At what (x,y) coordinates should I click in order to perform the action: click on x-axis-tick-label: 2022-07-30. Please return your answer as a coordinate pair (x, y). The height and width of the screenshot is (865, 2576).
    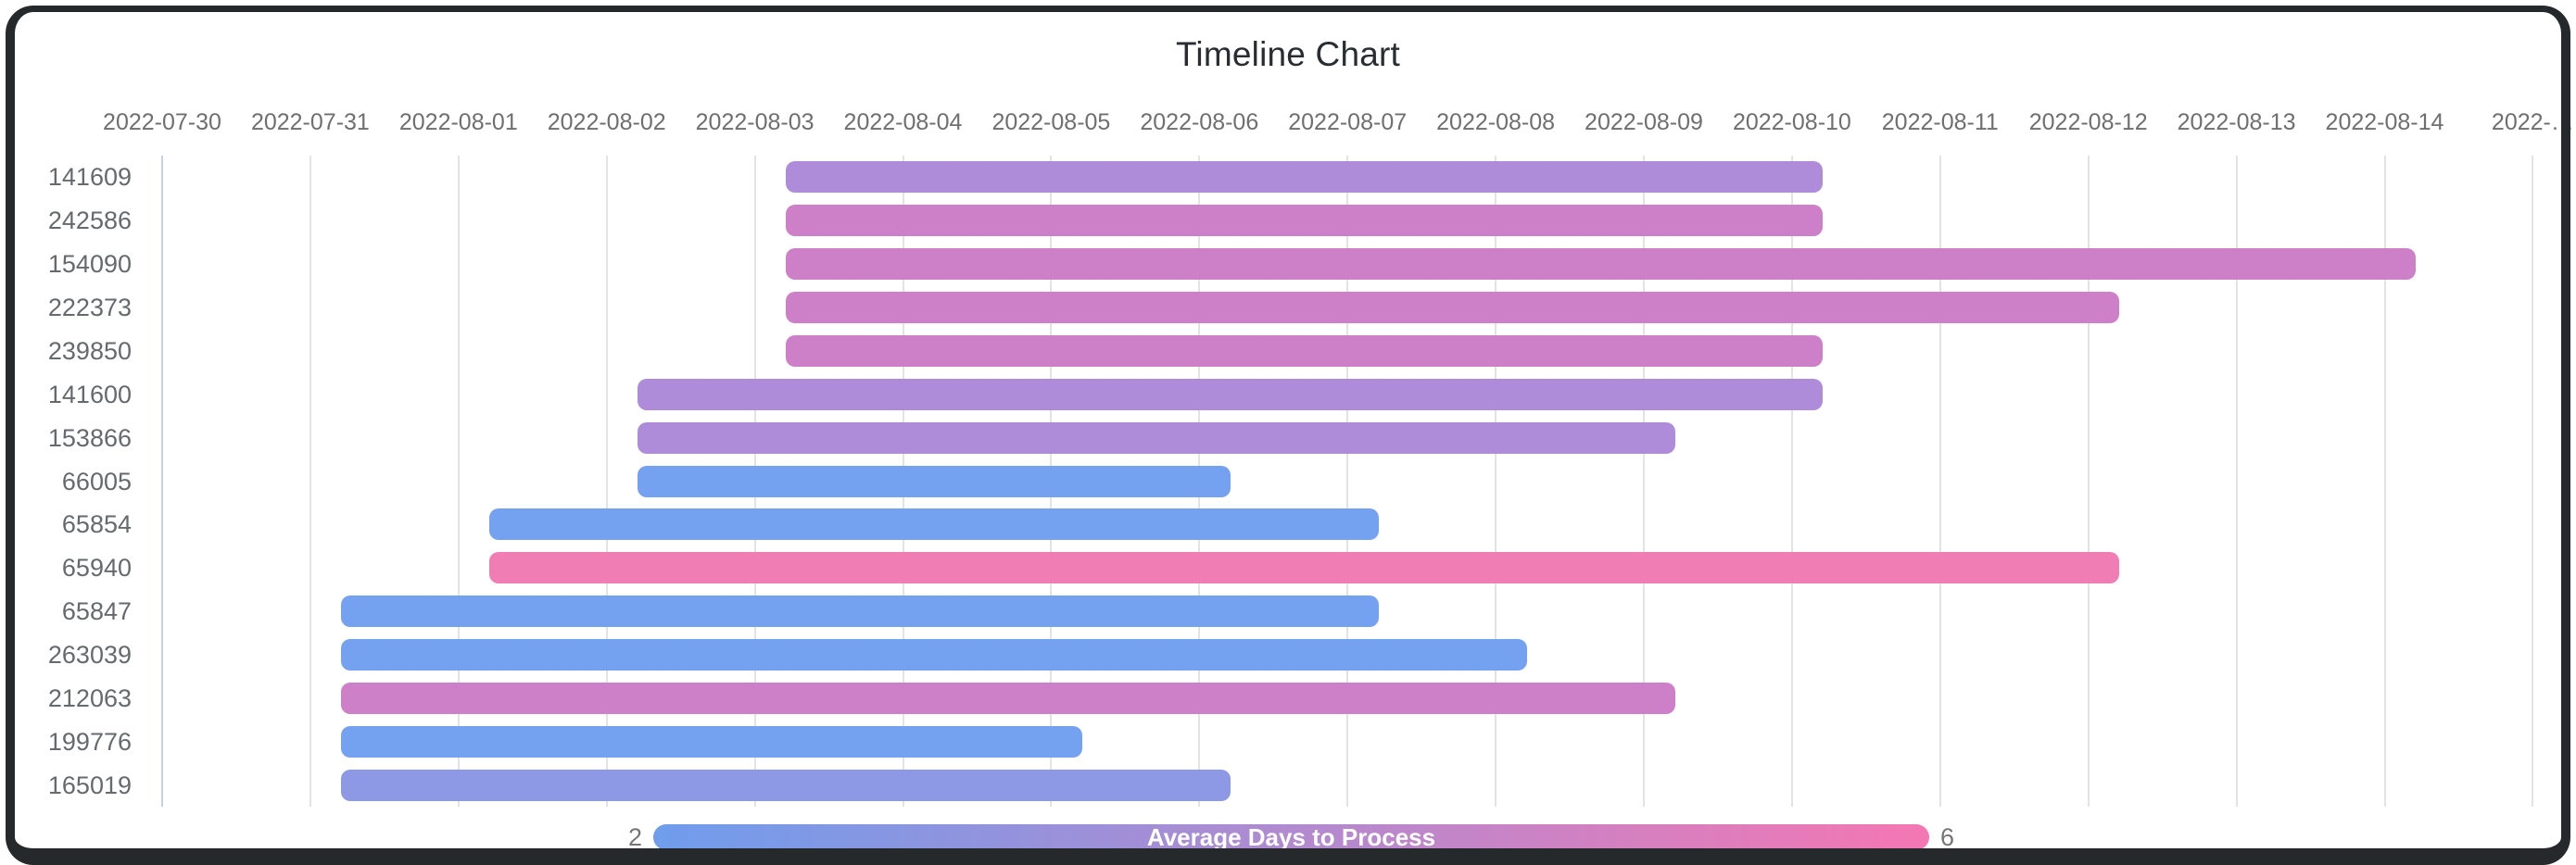
    Looking at the image, I should click on (162, 122).